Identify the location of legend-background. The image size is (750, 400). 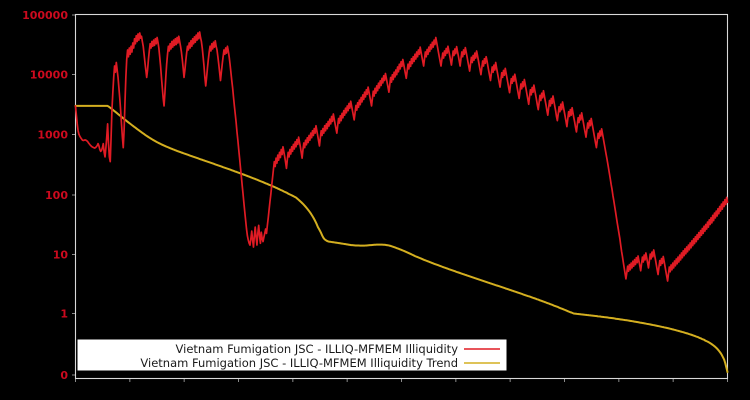
(292, 355).